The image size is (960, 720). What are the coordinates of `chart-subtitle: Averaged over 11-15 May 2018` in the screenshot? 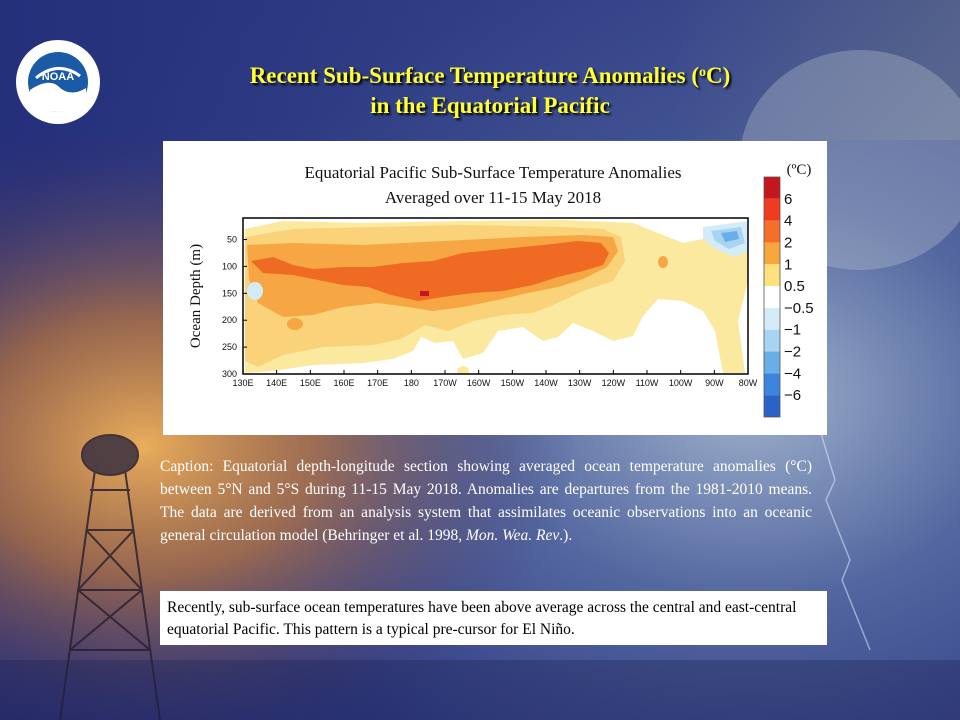 It's located at (493, 197).